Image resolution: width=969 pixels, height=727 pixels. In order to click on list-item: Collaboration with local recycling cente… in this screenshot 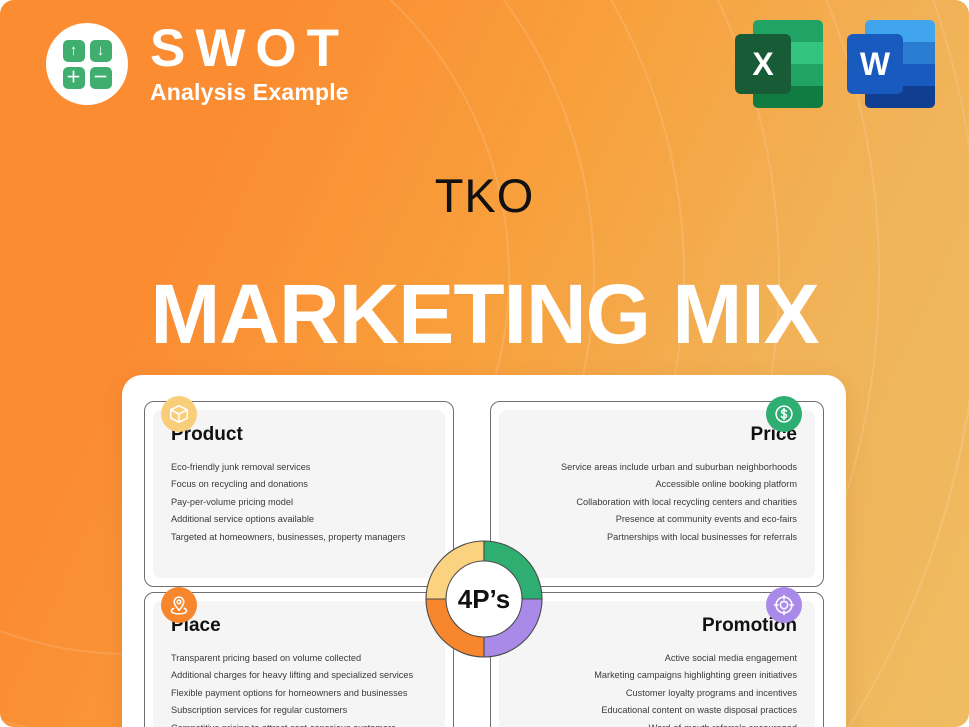, I will do `click(686, 501)`.